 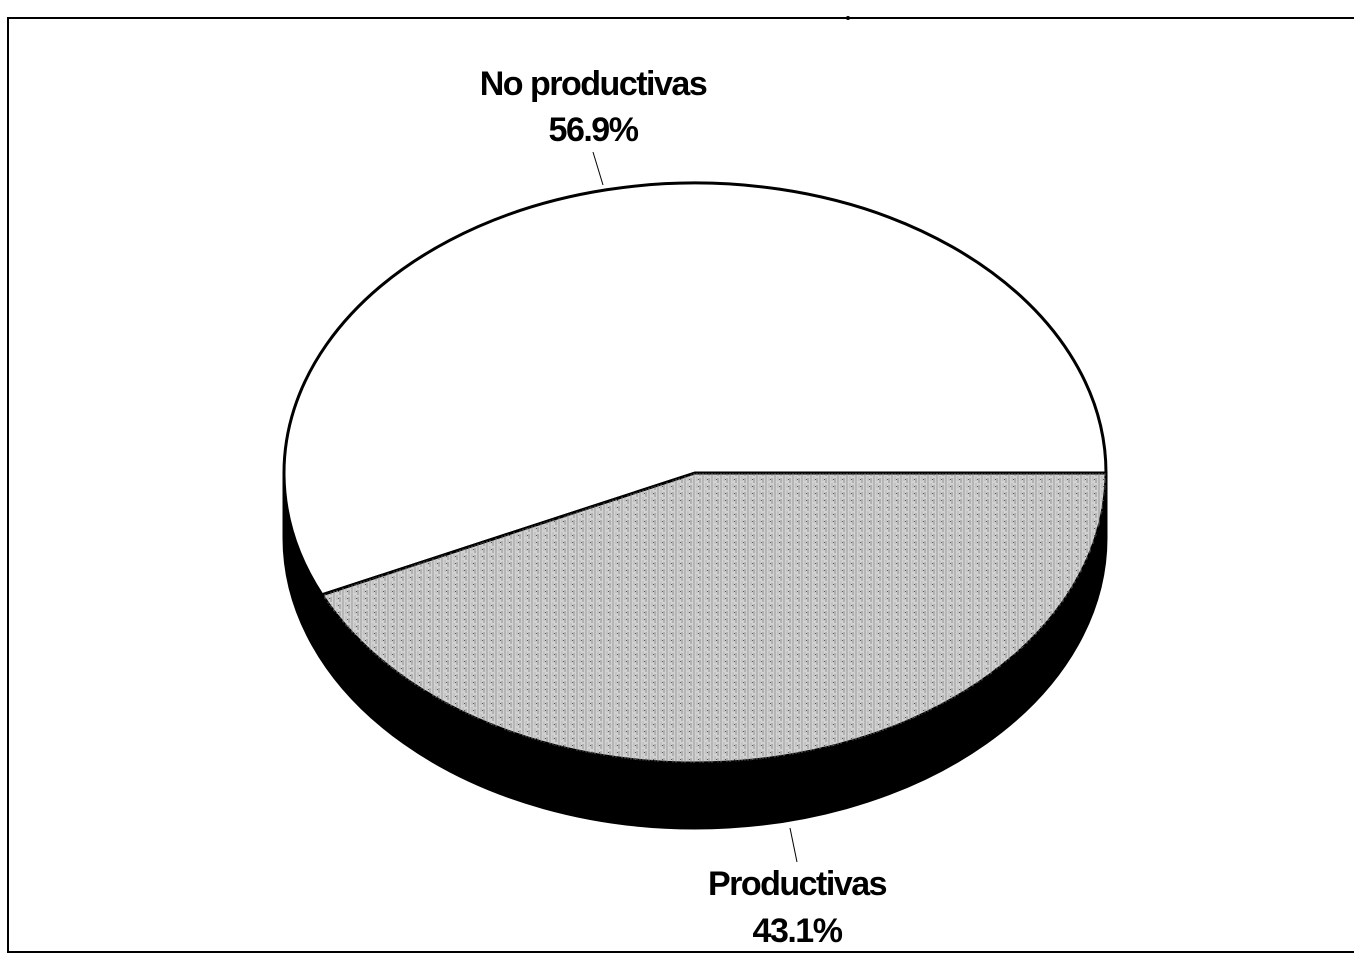 I want to click on slice-label: No productivas, so click(x=593, y=84).